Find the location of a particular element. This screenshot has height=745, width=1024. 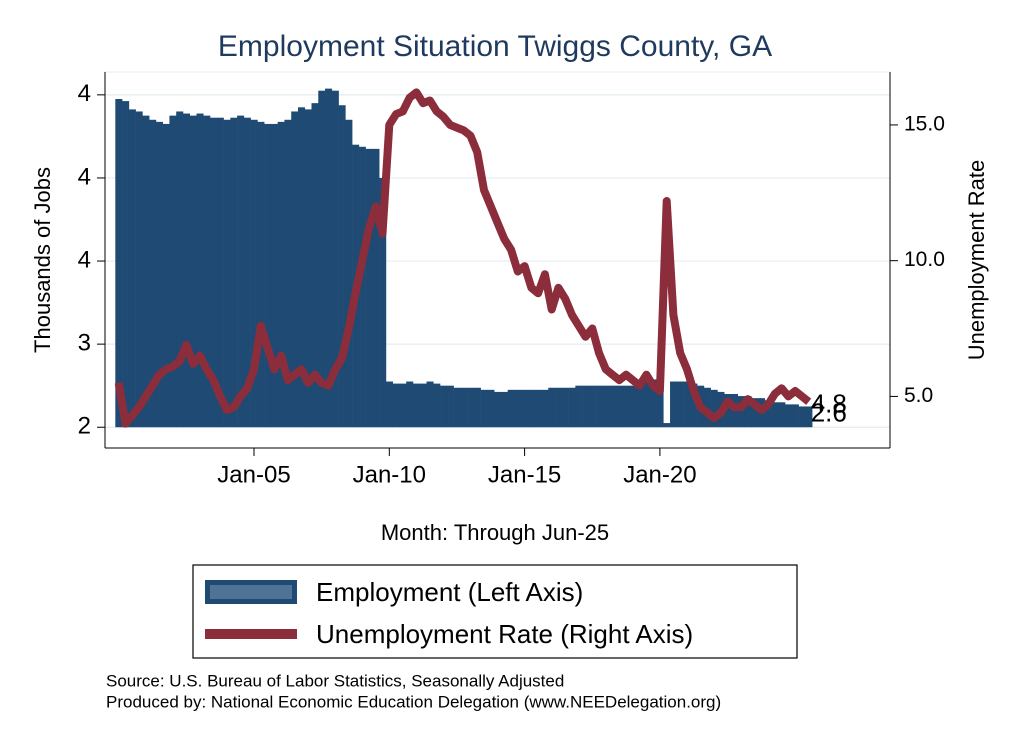

x-tick-label: Jan-10 is located at coordinates (389, 474).